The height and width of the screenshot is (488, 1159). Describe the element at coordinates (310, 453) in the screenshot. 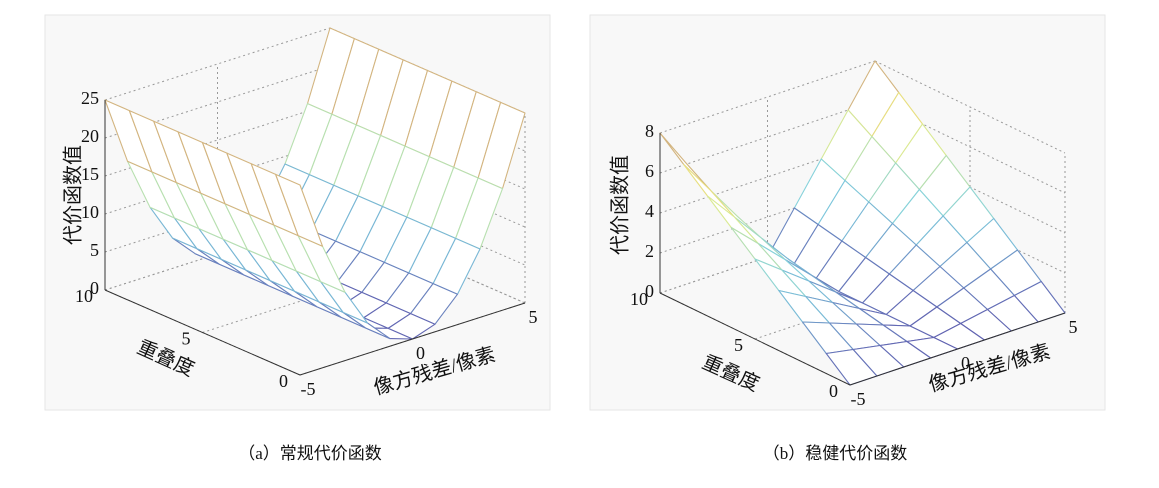

I see `caption: （a）常规代价函数` at that location.